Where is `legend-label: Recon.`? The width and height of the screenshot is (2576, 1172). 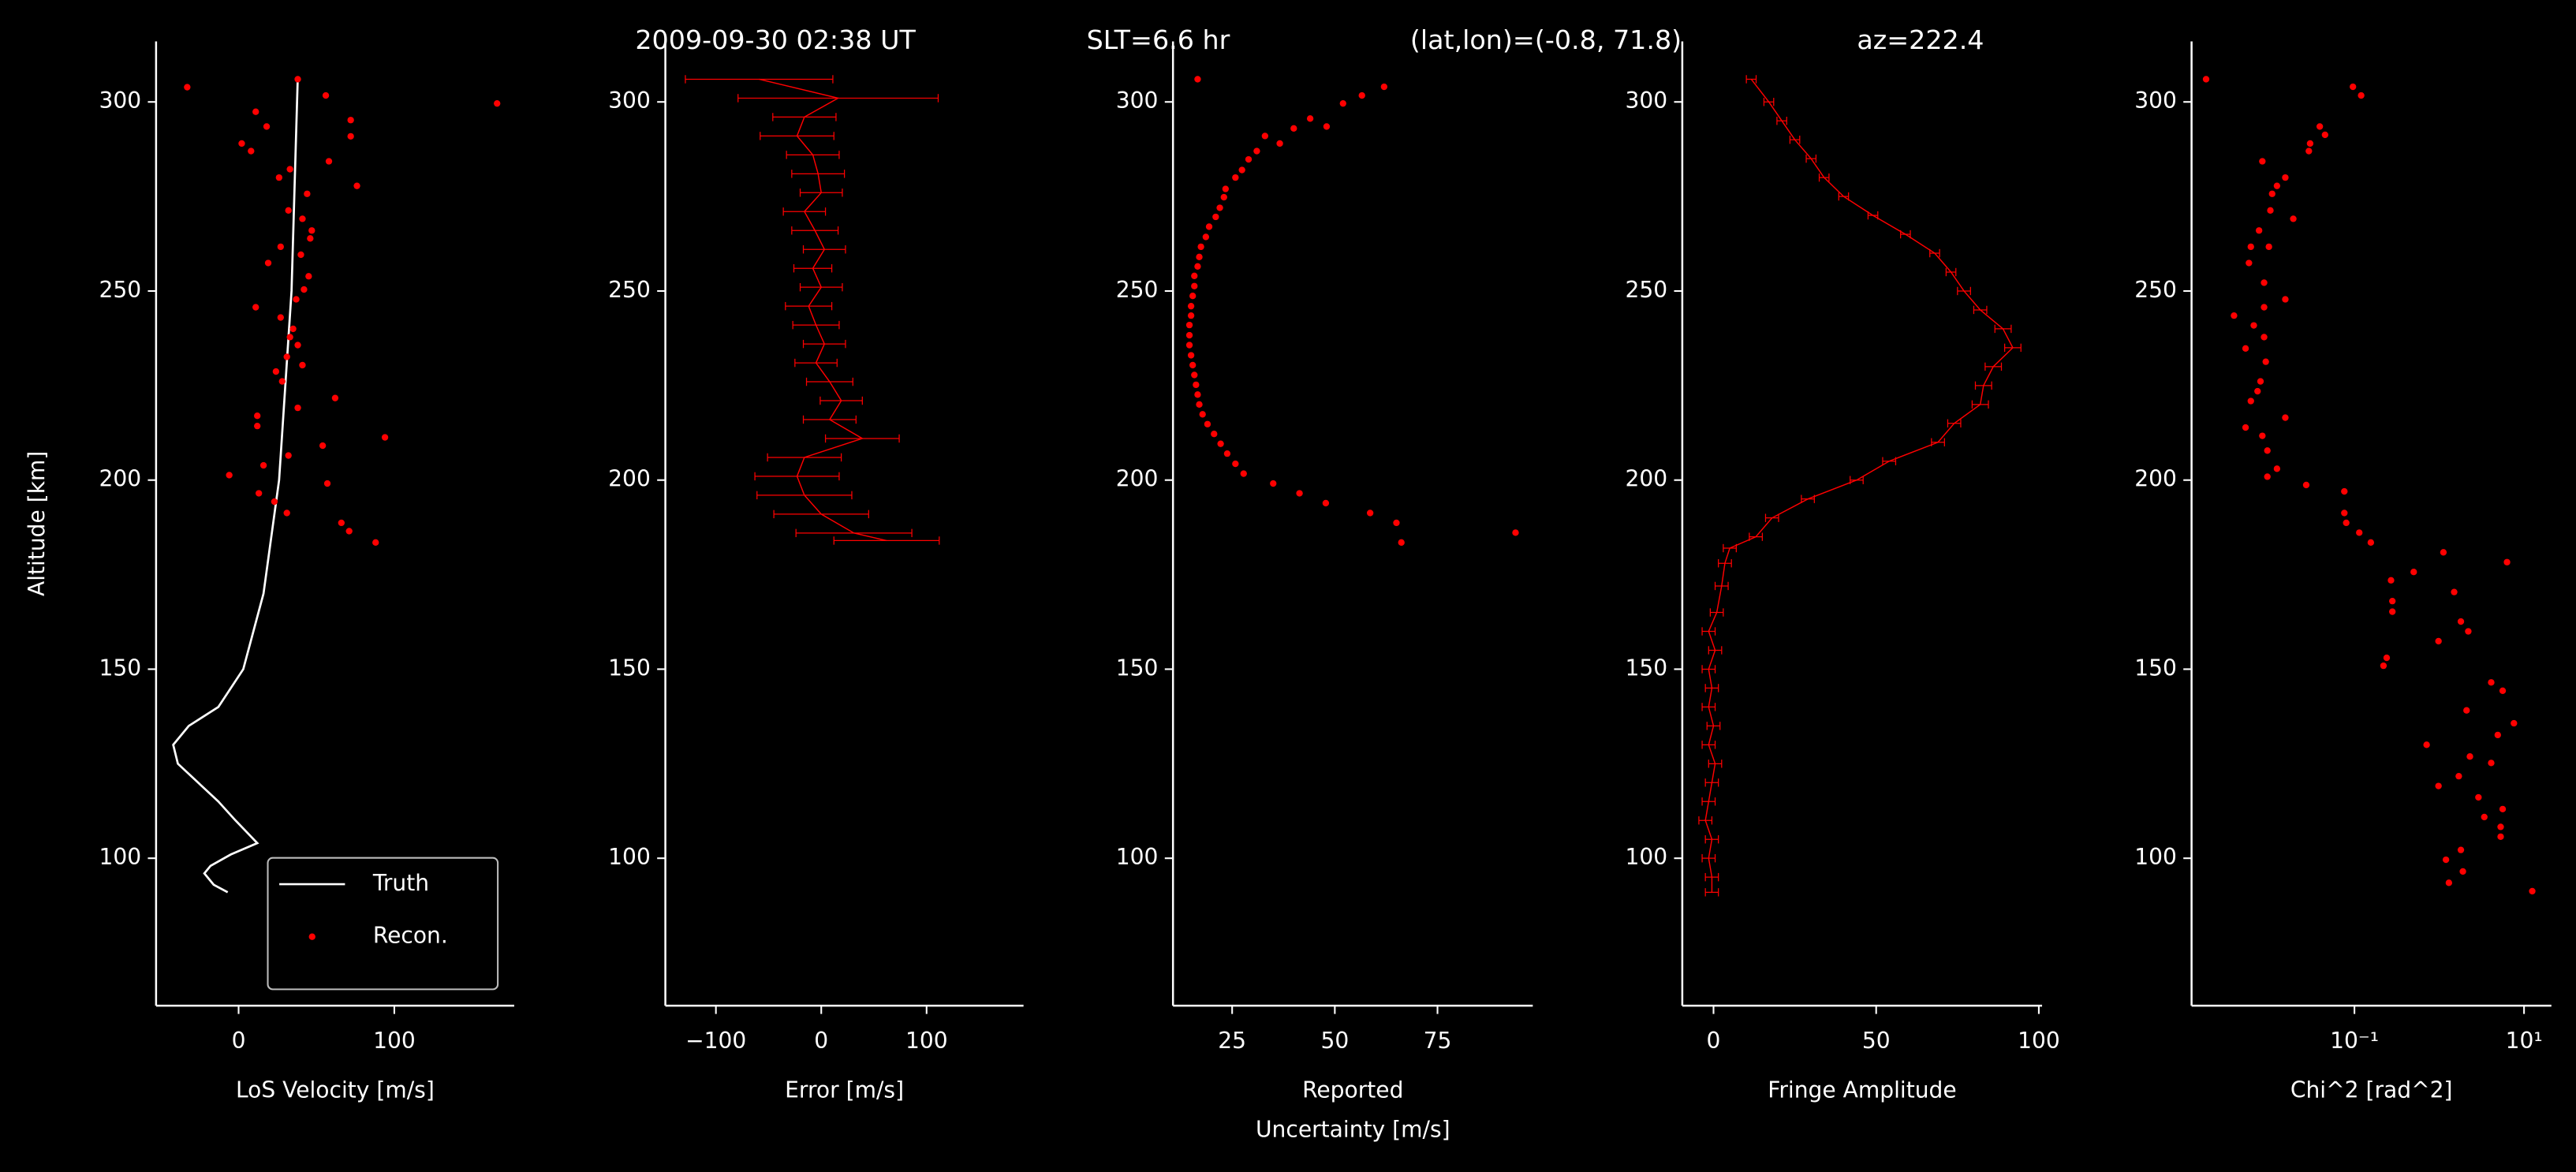 legend-label: Recon. is located at coordinates (410, 936).